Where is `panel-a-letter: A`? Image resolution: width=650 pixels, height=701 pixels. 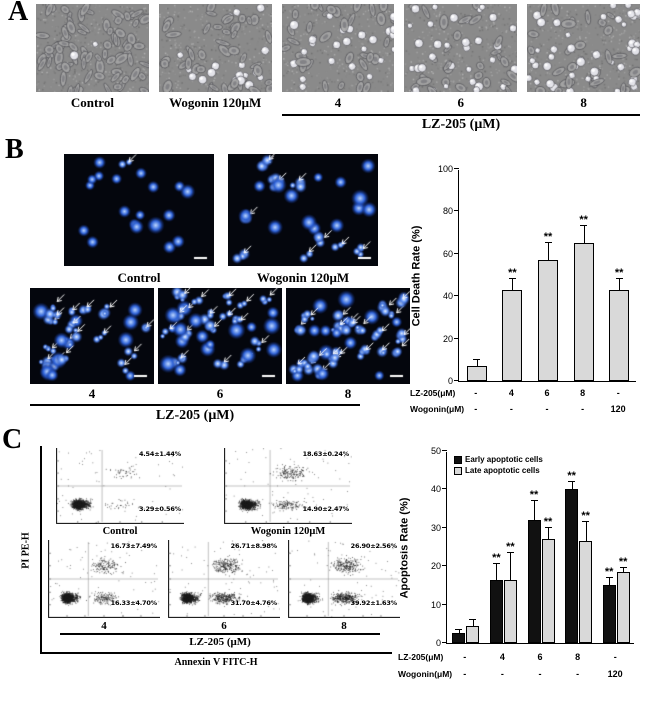
panel-a-letter: A is located at coordinates (18, 13).